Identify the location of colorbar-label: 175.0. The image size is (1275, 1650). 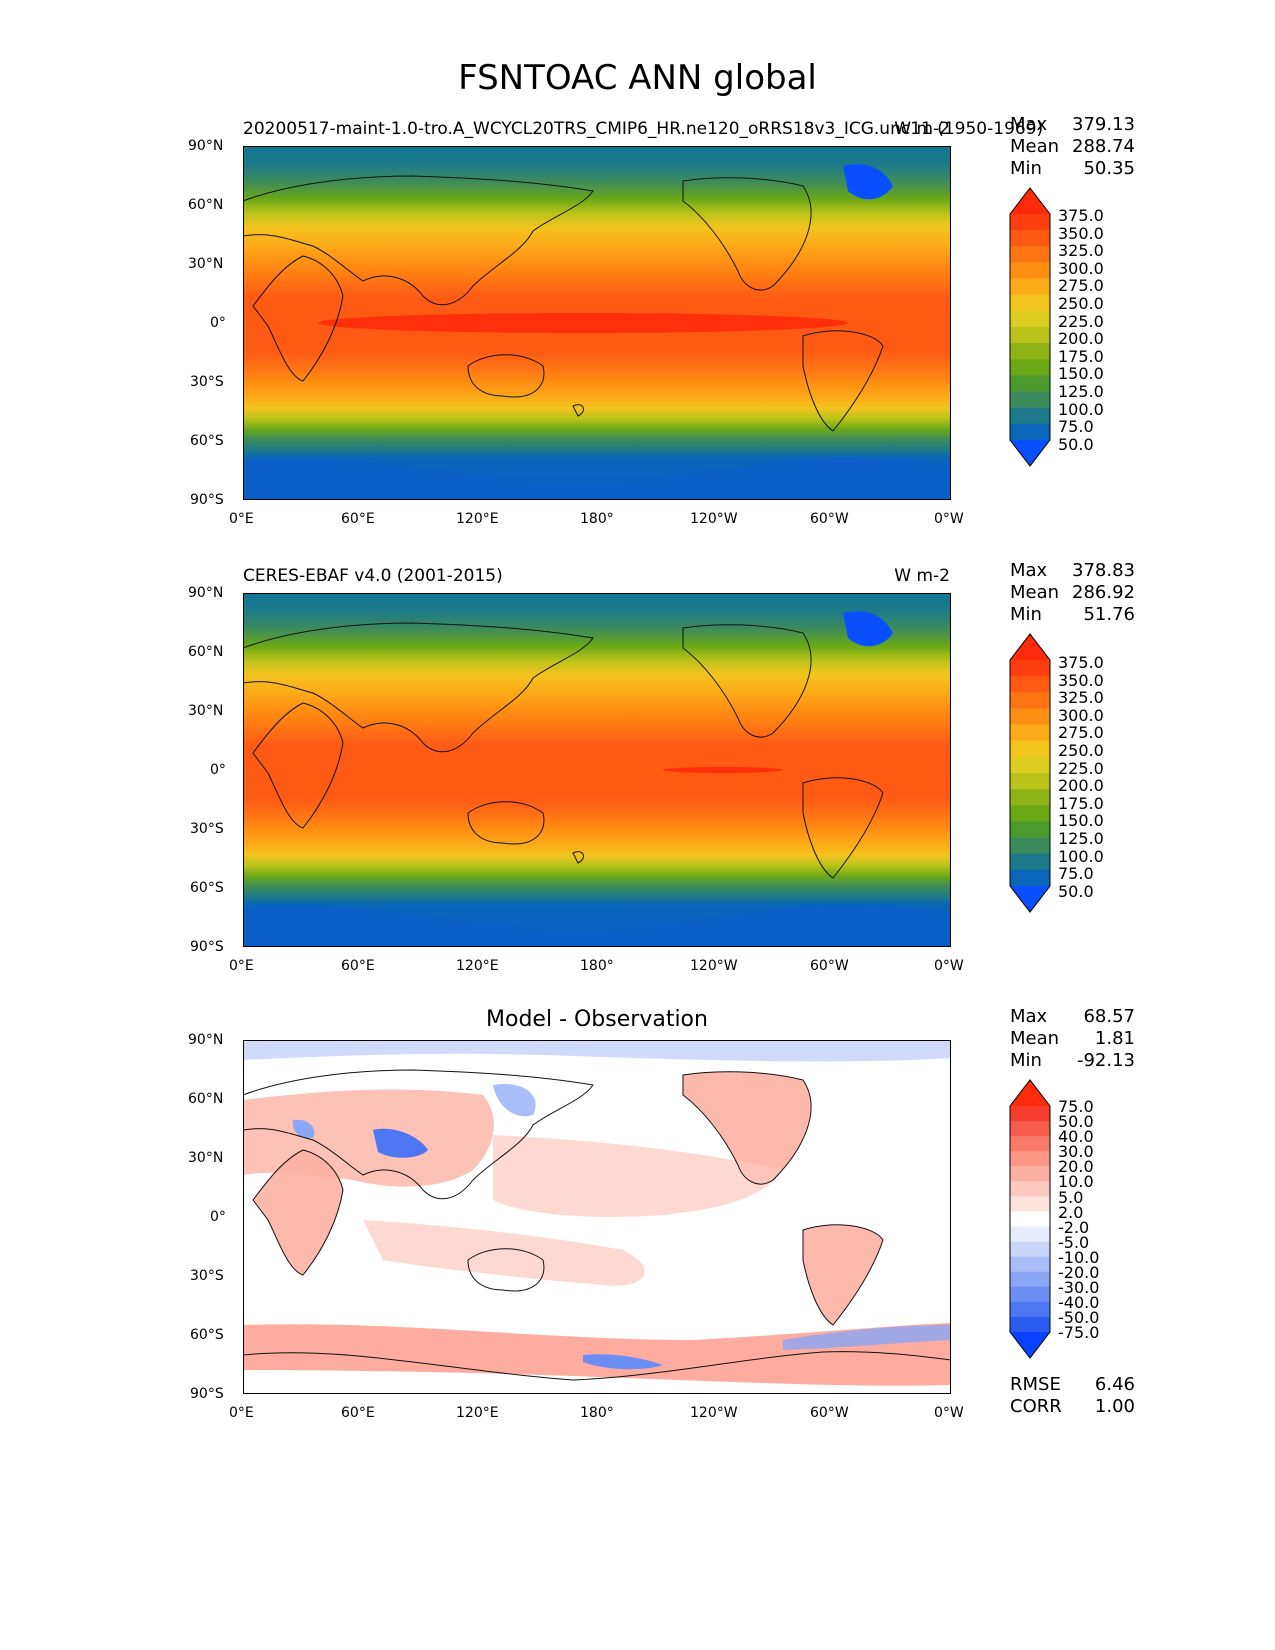
(1081, 356).